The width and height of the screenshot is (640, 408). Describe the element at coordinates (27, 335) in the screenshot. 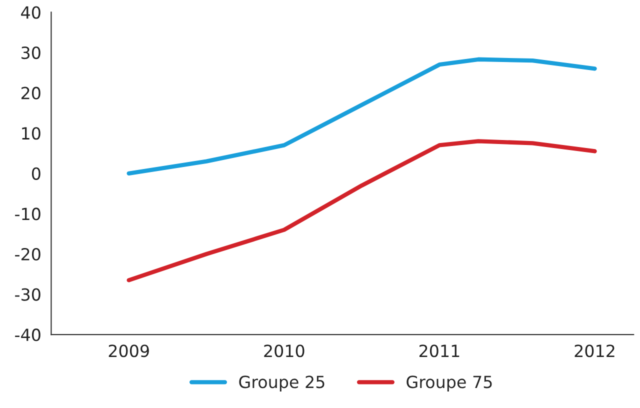

I see `y-tick-label: -40` at that location.